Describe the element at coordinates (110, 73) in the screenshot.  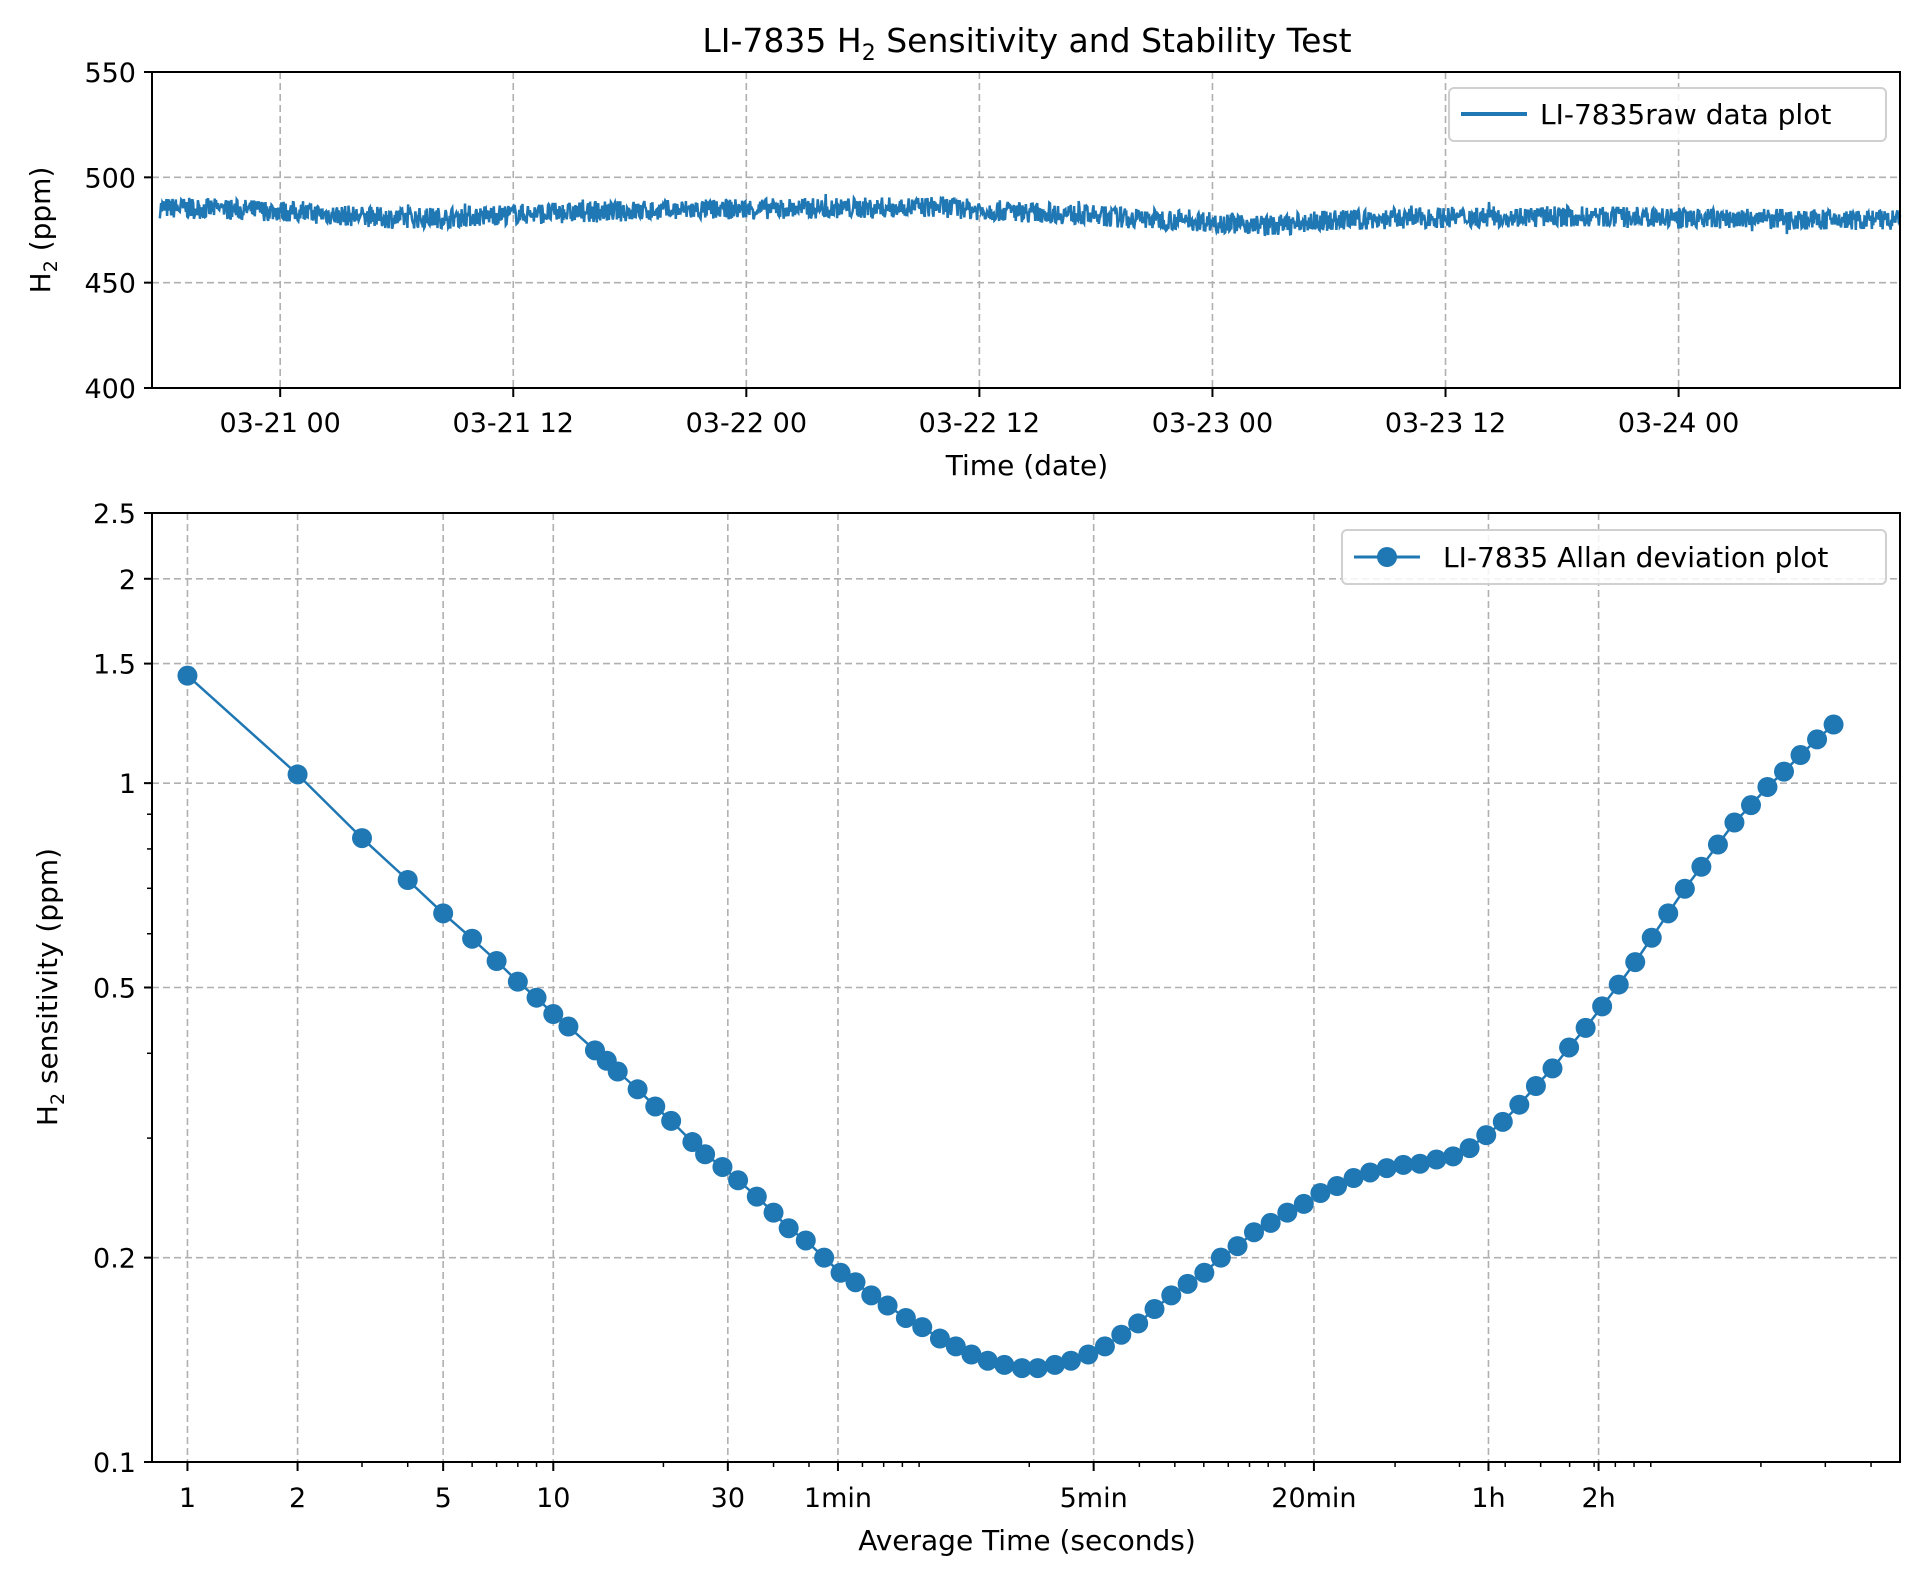
I see `raw-y-tick-label: 550` at that location.